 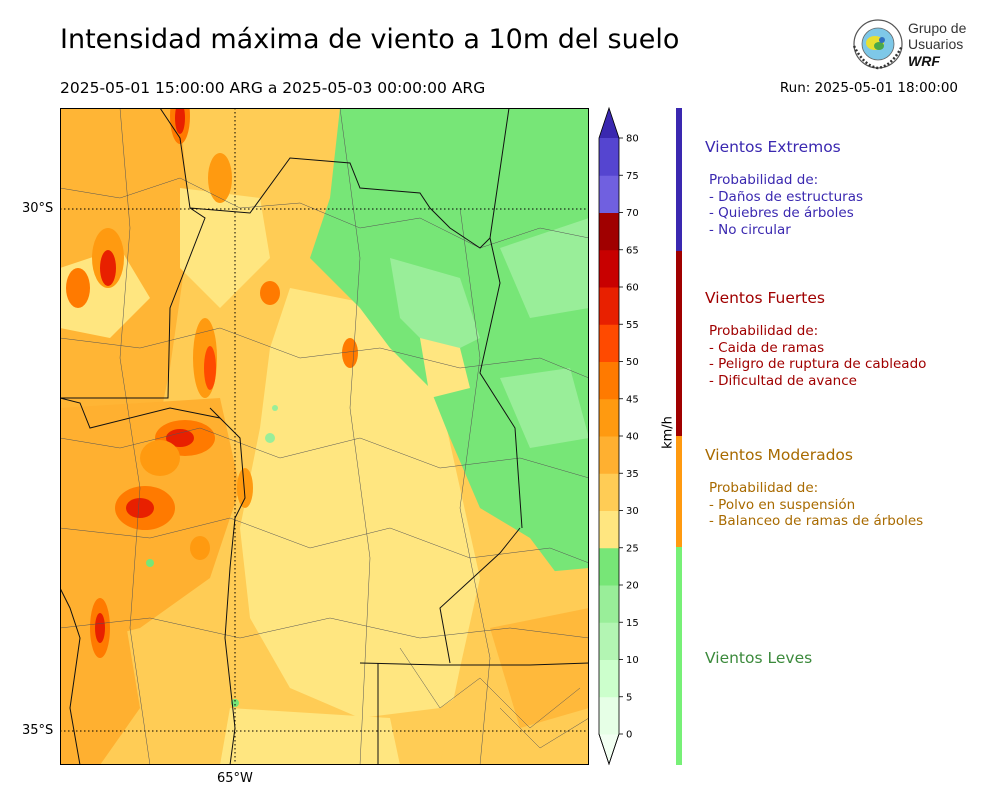 What do you see at coordinates (632, 437) in the screenshot?
I see `colorbar-tick-label: 40` at bounding box center [632, 437].